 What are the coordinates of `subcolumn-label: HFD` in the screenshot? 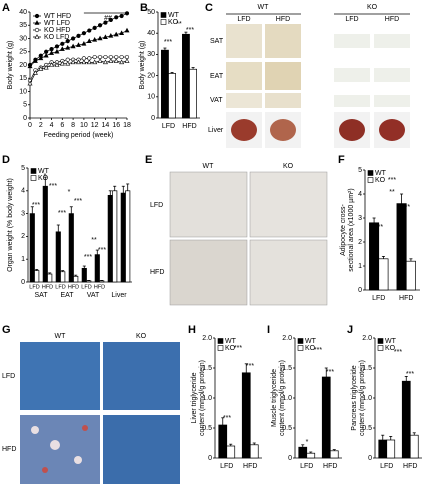 It's located at (392, 19).